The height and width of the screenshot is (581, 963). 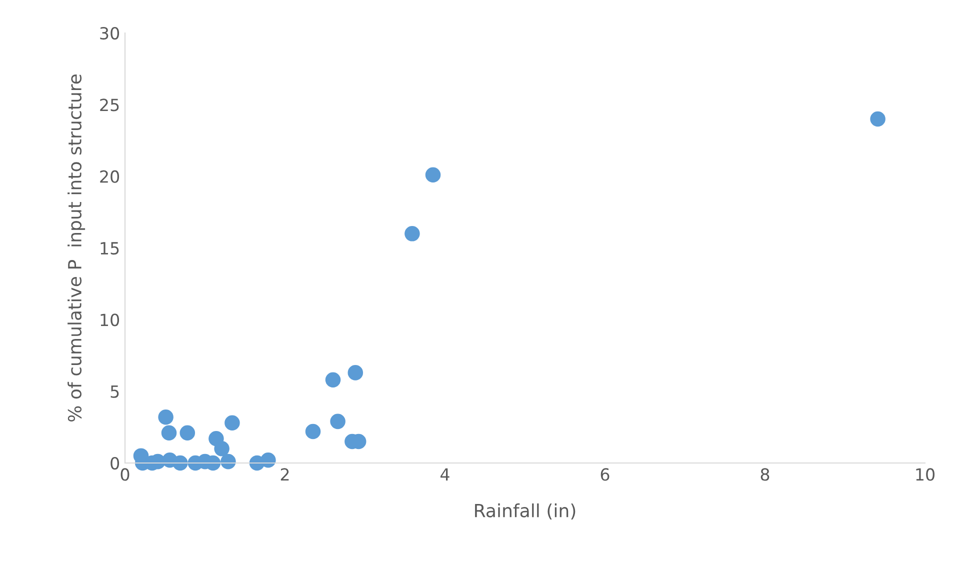 What do you see at coordinates (125, 474) in the screenshot?
I see `x-tick-label: 0` at bounding box center [125, 474].